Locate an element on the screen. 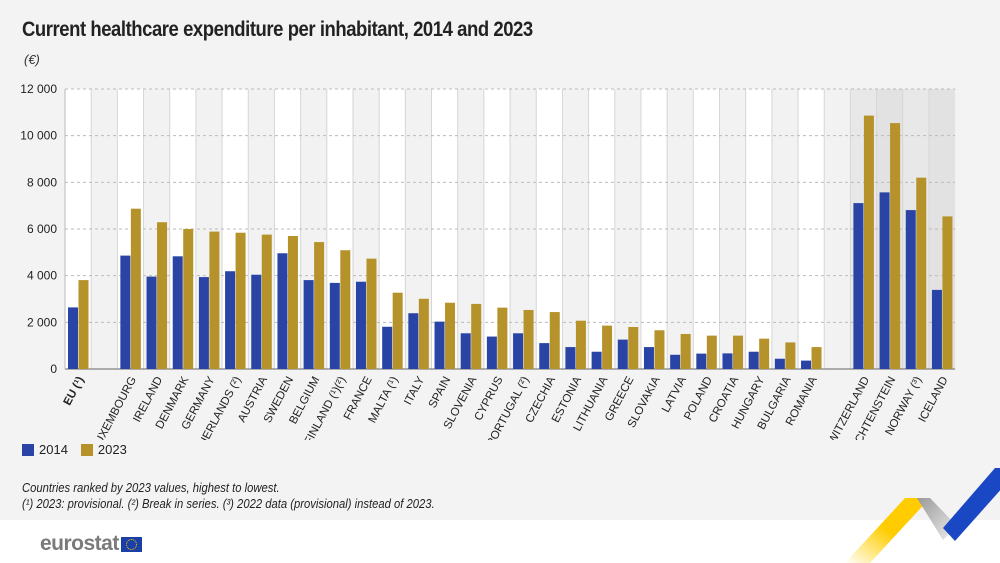  legend-label-2014: 2014 is located at coordinates (53, 449).